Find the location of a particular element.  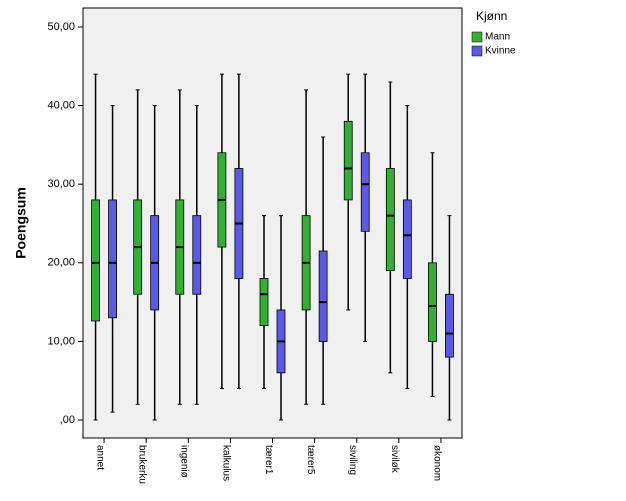

x-tick-label: siviløk is located at coordinates (394, 459).